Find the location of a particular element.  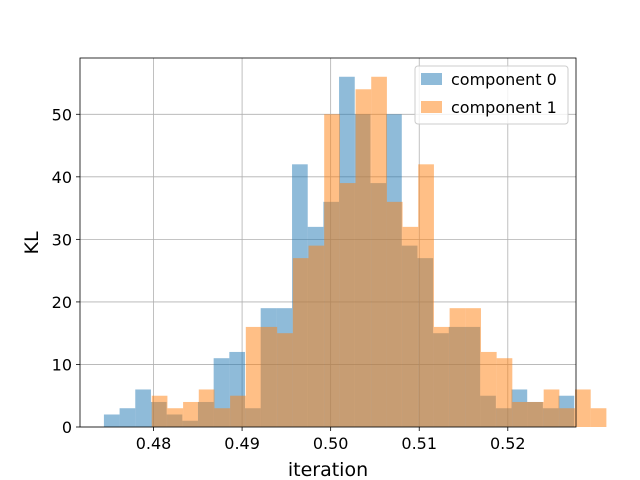

x-axis-label: iteration is located at coordinates (328, 469).